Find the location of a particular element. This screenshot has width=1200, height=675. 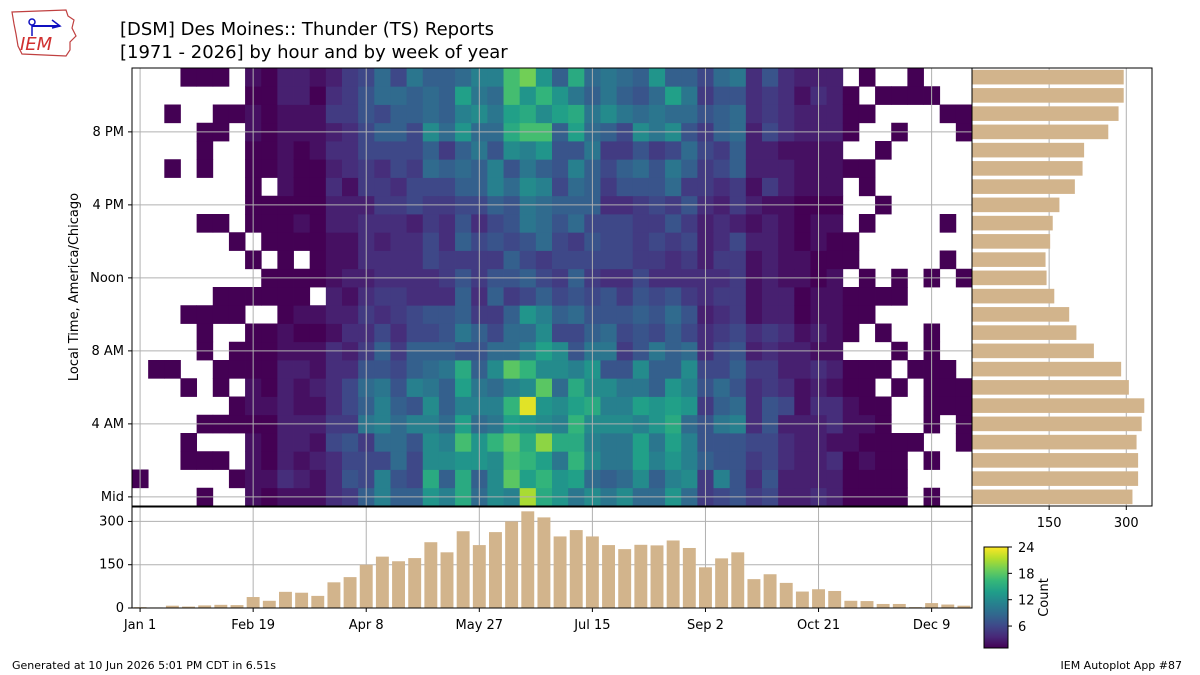

hourly-totals-chart: 150 300 is located at coordinates (1062, 299).